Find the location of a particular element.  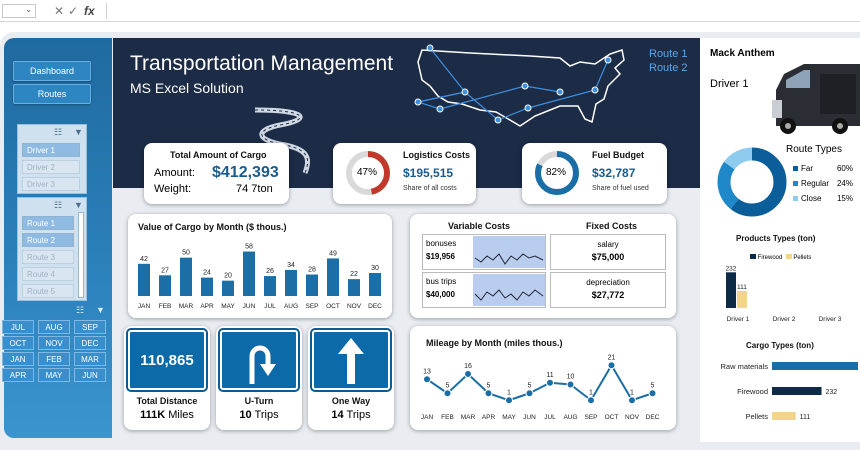

bar-data-label: 42 is located at coordinates (144, 259).